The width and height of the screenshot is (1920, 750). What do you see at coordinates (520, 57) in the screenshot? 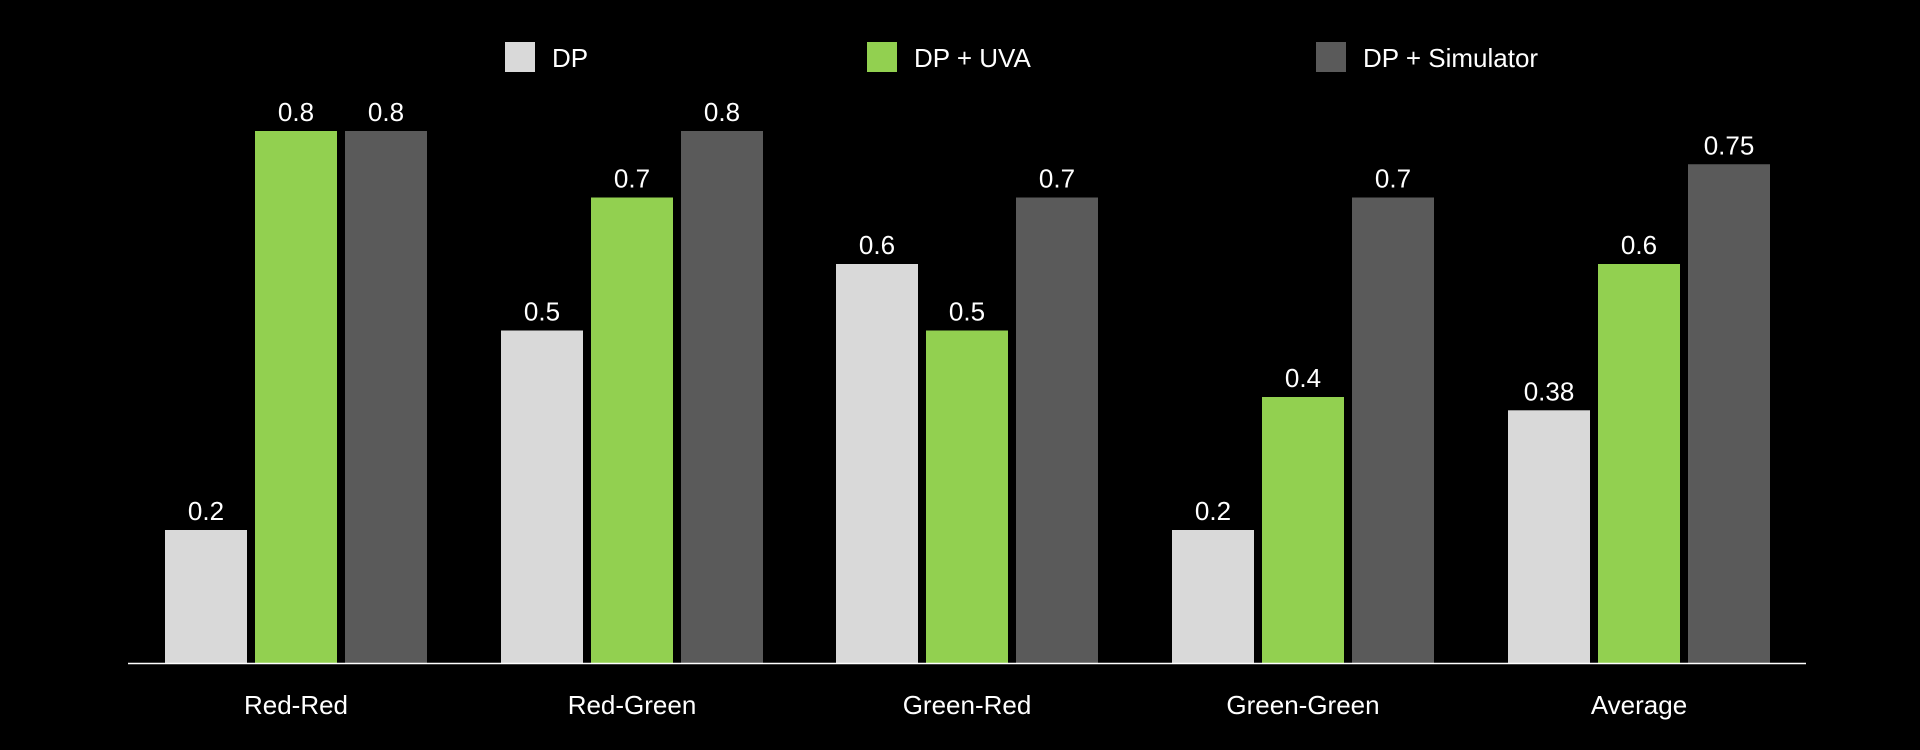
I see `legend-swatch-dp` at bounding box center [520, 57].